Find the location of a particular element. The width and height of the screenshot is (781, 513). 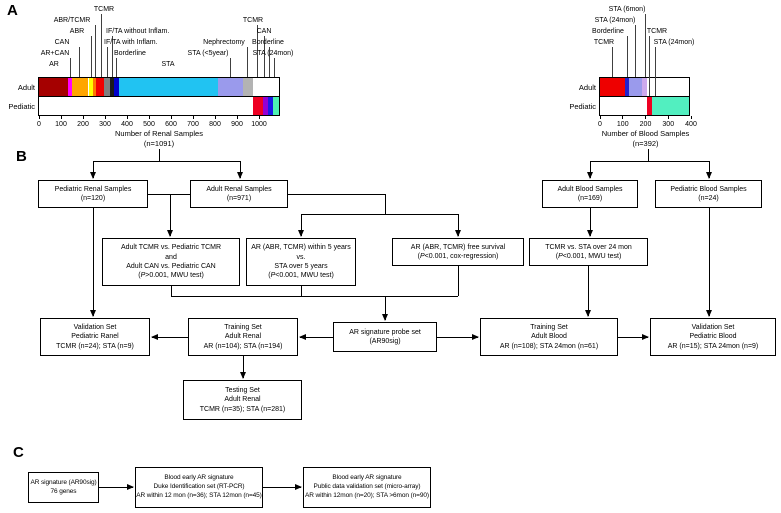

flow-box-line: Public data validation set (micro-array) is located at coordinates (367, 487).